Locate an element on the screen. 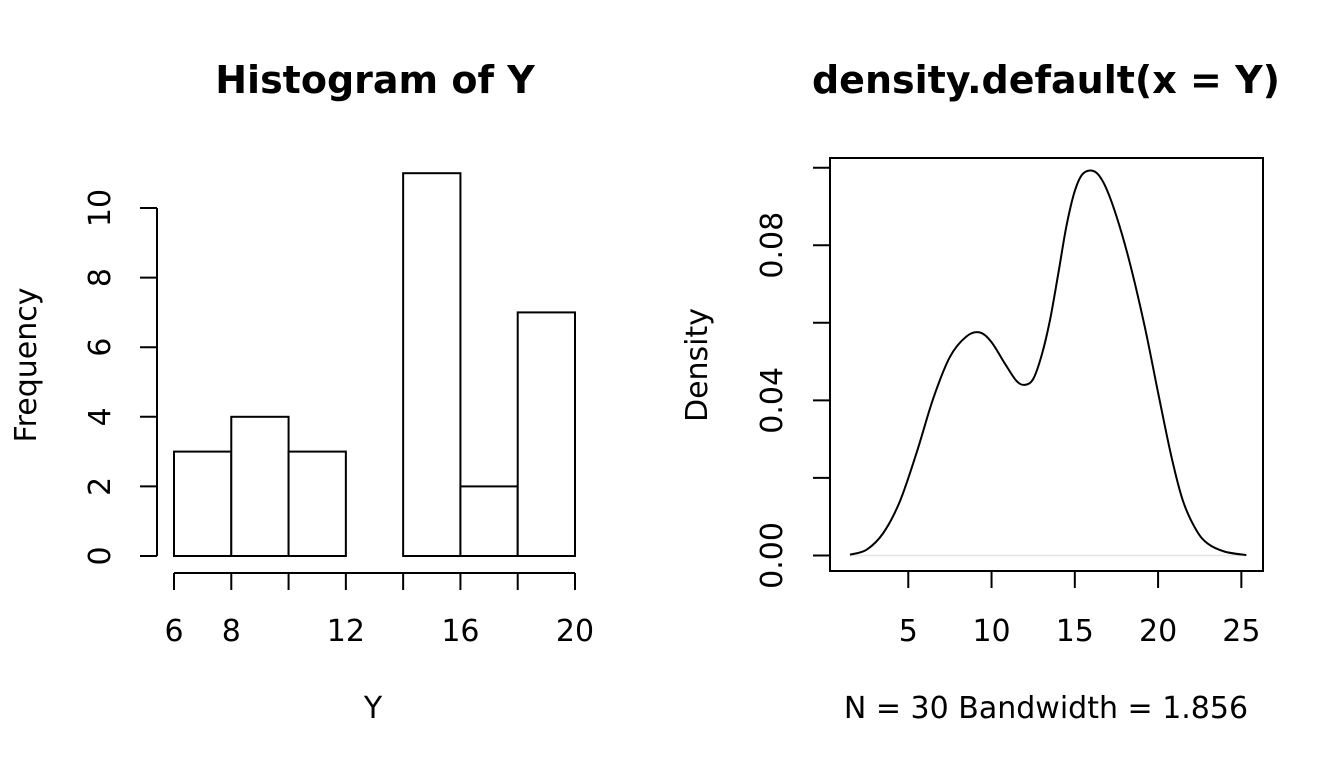 The height and width of the screenshot is (768, 1344). density-x-tick-label: 25 is located at coordinates (1241, 631).